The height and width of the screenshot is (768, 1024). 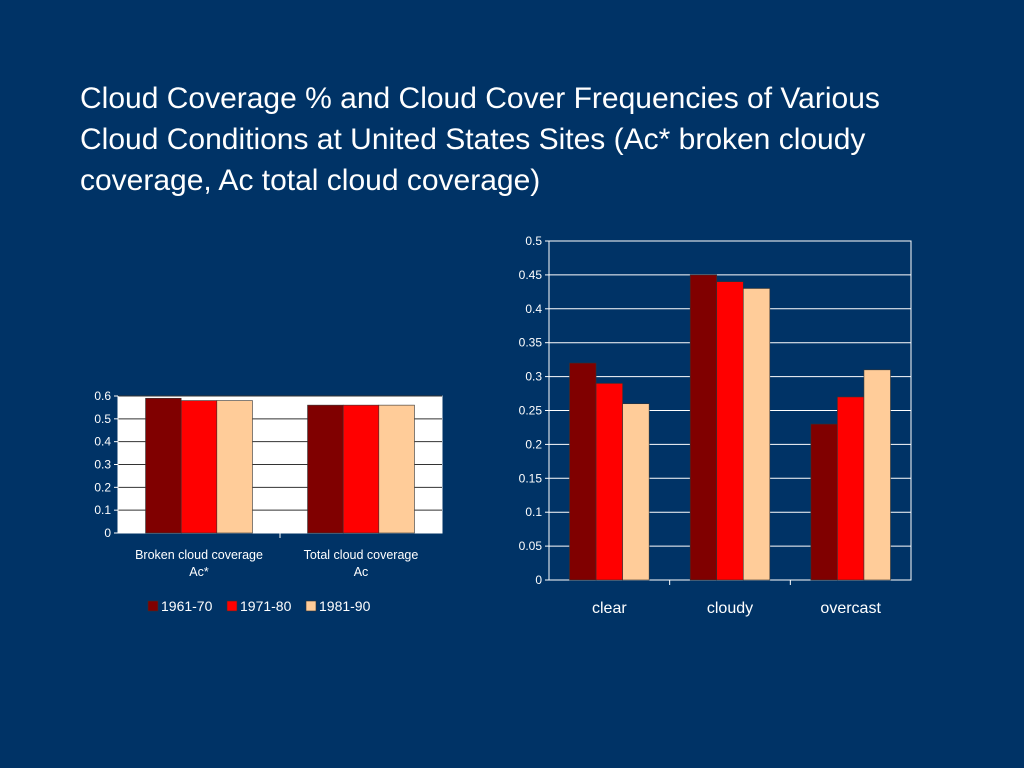 What do you see at coordinates (609, 608) in the screenshot?
I see `x-category-label: clear` at bounding box center [609, 608].